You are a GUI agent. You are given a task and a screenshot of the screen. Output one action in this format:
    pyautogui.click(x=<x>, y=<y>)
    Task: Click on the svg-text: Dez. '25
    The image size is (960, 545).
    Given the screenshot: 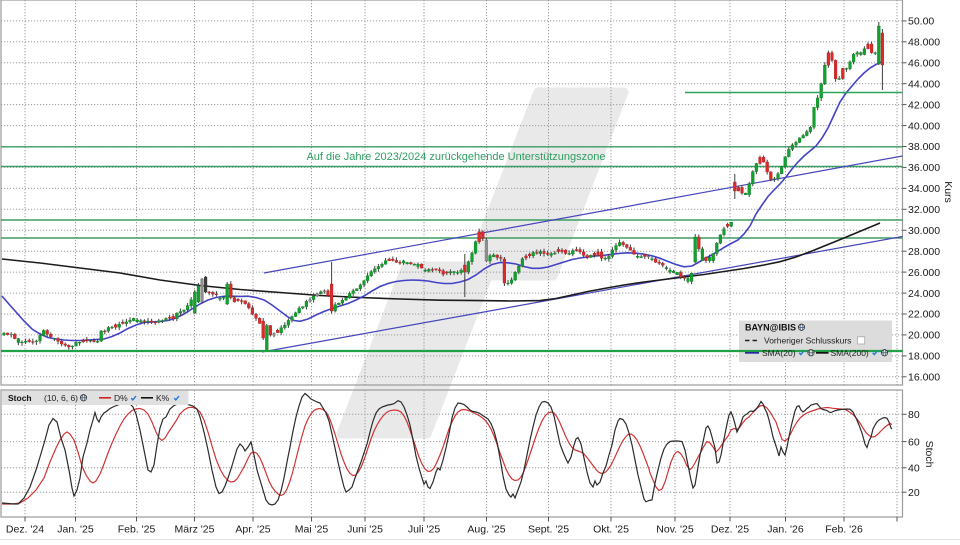 What is the action you would take?
    pyautogui.click(x=730, y=530)
    